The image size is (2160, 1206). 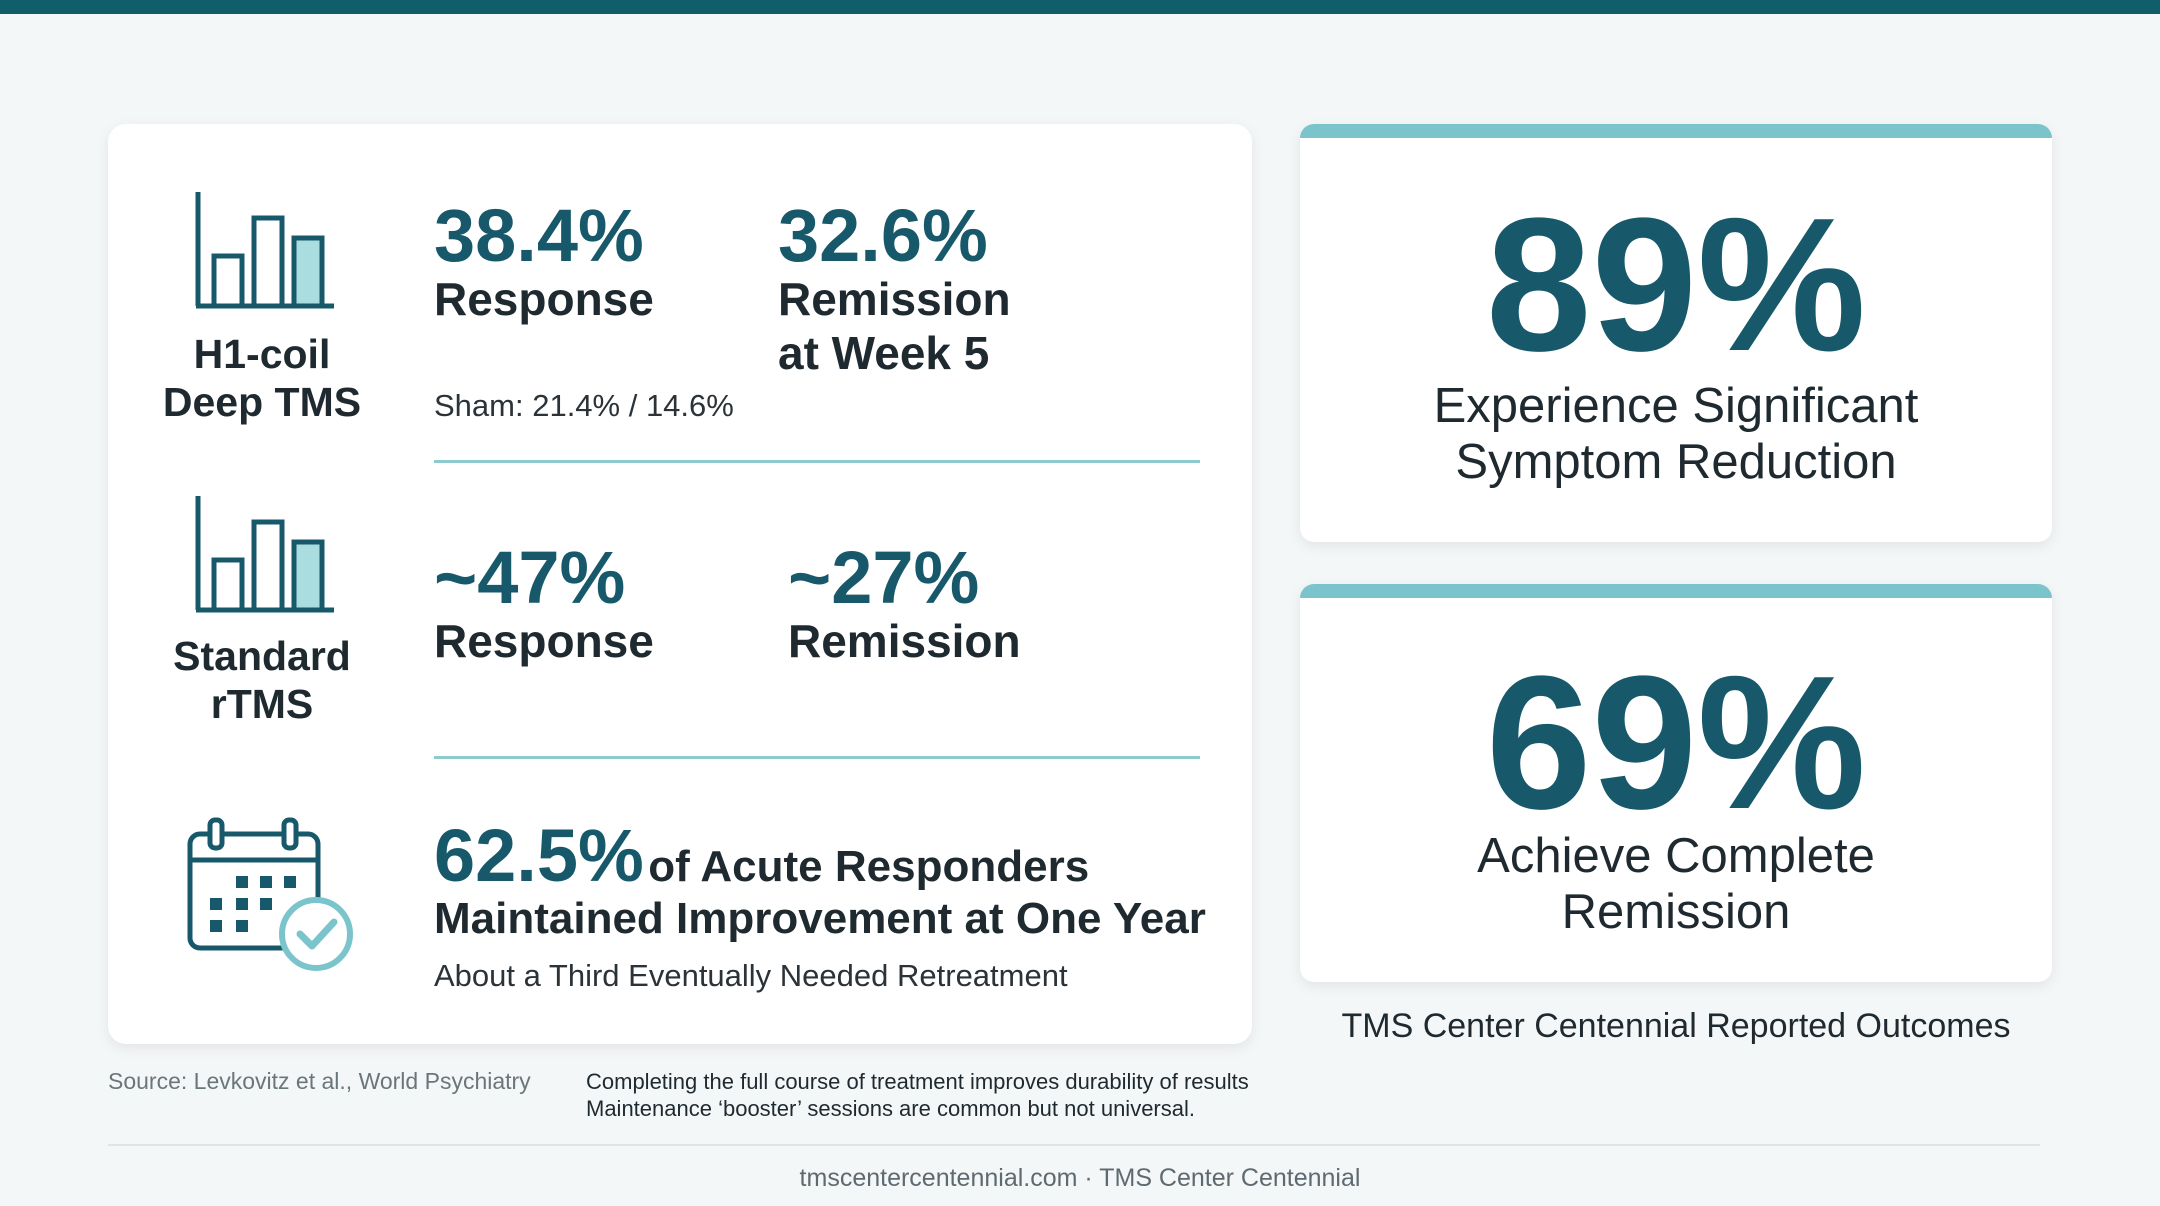 What do you see at coordinates (894, 326) in the screenshot?
I see `h1-remission-label: Remission at Week 5` at bounding box center [894, 326].